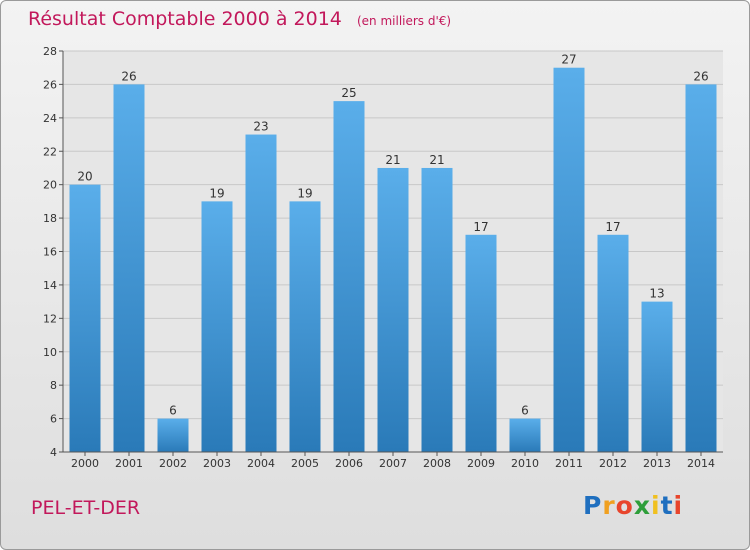  I want to click on x-tick-label: 2012, so click(613, 463).